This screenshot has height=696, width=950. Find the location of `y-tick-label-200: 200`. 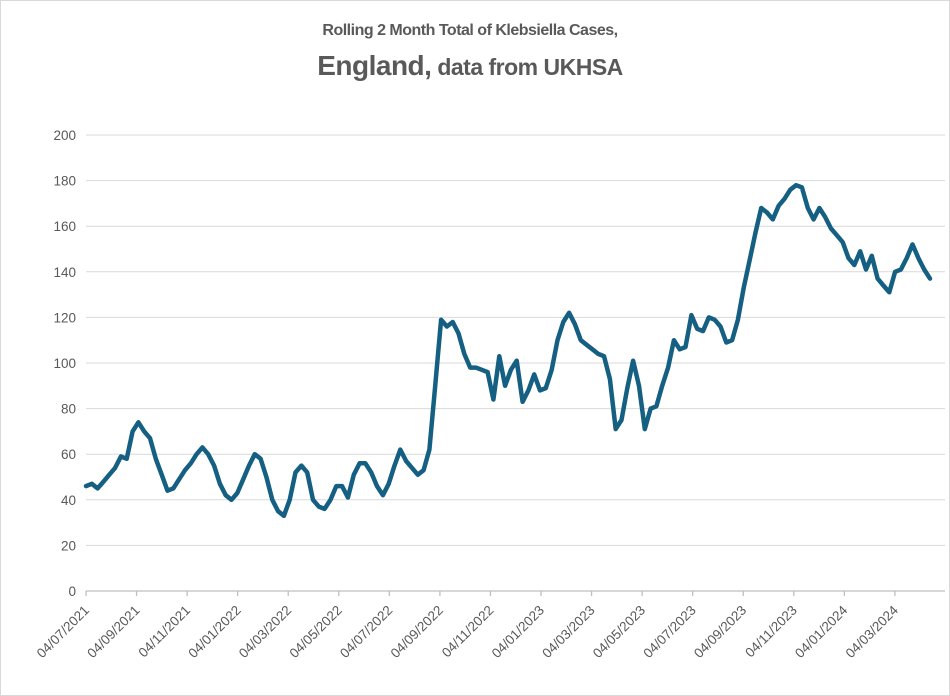

y-tick-label-200: 200 is located at coordinates (64, 135).